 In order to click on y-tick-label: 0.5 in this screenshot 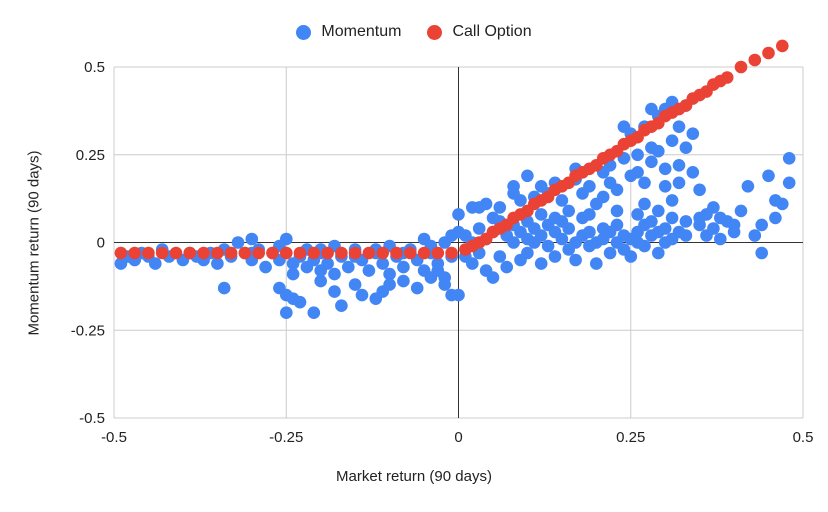, I will do `click(94, 67)`.